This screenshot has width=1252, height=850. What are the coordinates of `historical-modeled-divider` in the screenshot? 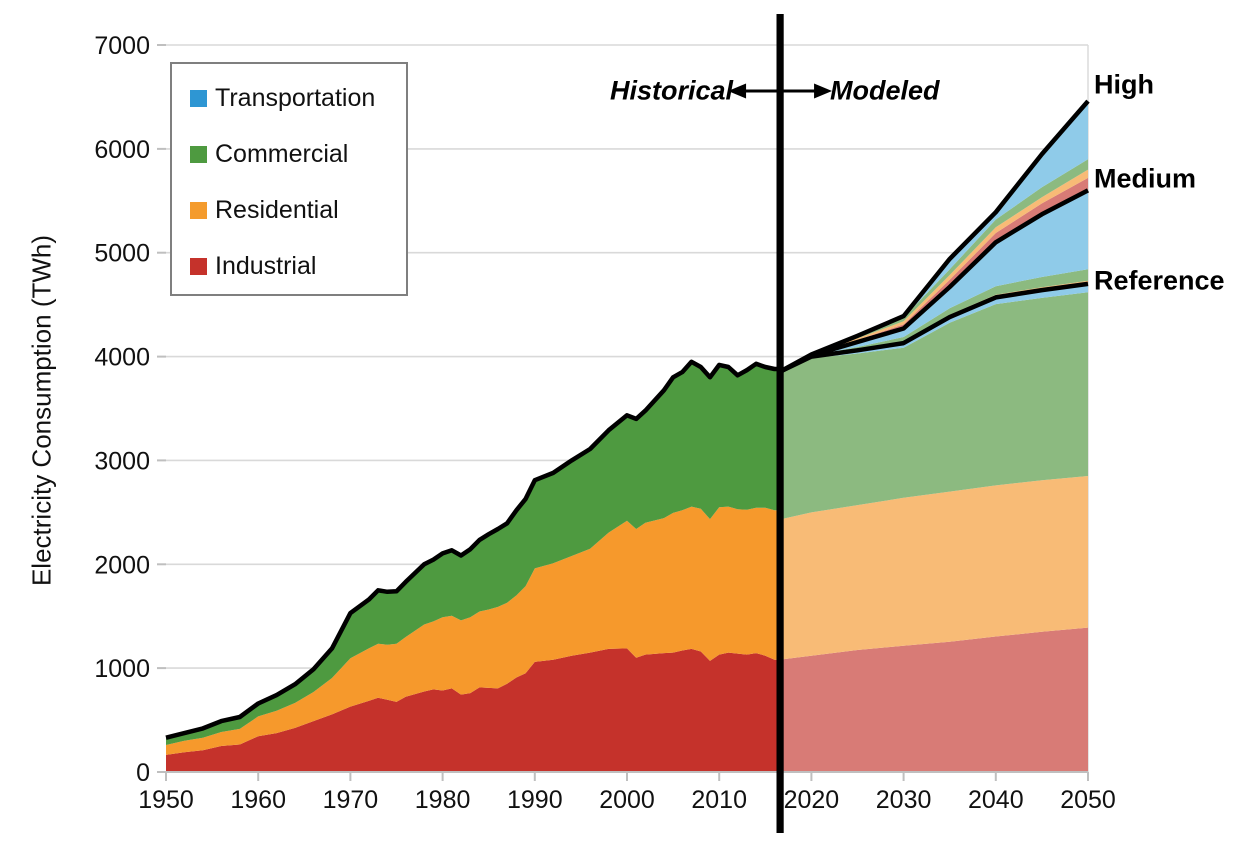 It's located at (780, 423).